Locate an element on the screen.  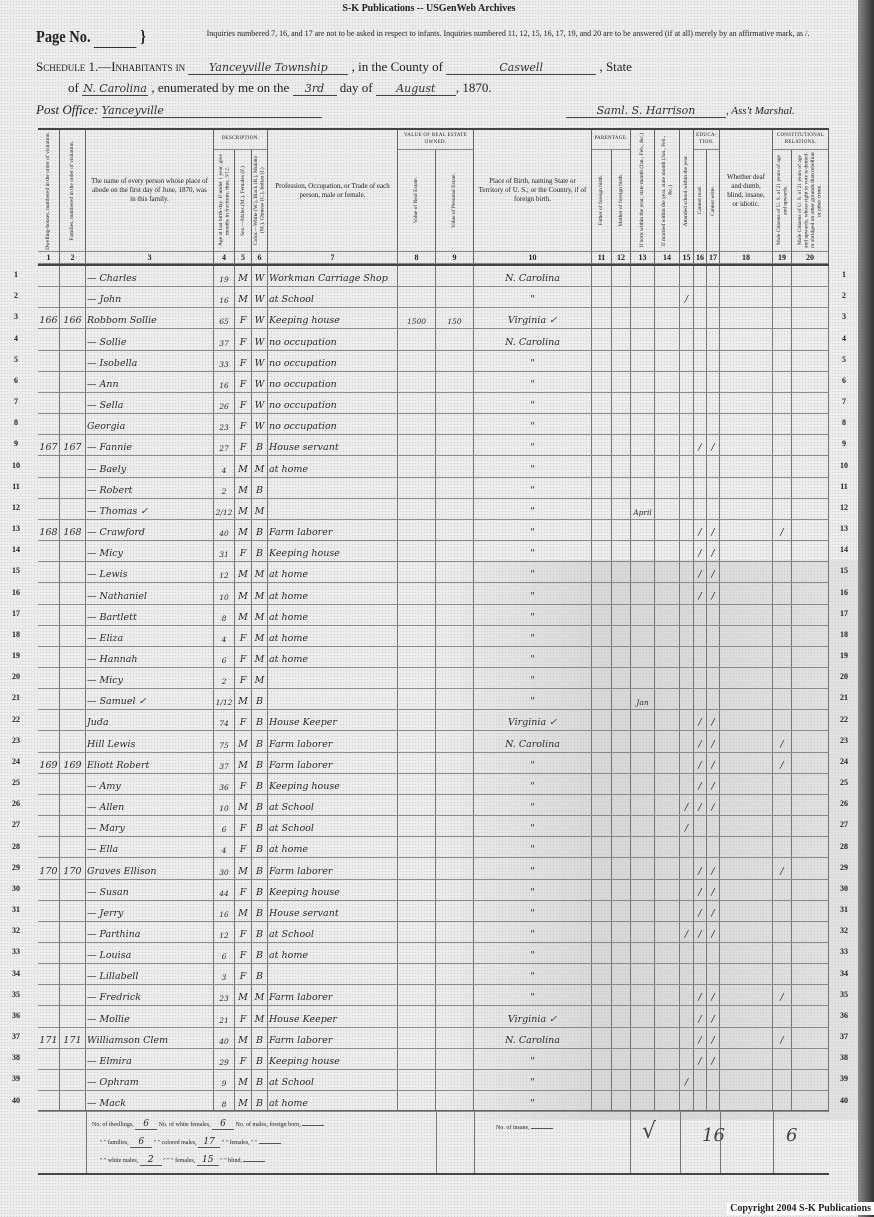
column-header-5: Sex.—Males (M.), Females (F.) is located at coordinates (243, 201).